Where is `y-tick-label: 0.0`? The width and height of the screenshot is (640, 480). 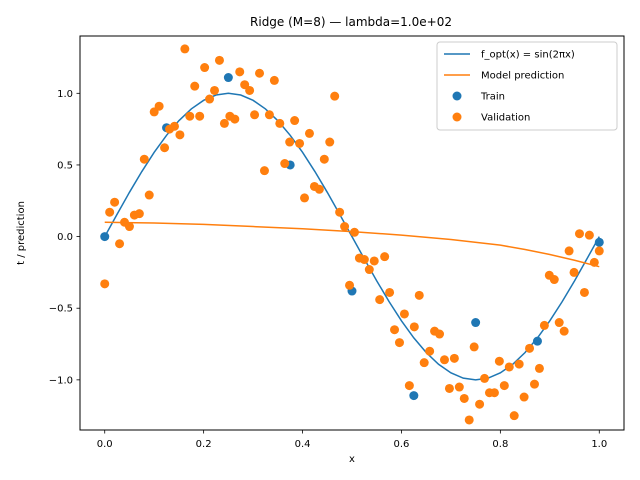
y-tick-label: 0.0 is located at coordinates (65, 237).